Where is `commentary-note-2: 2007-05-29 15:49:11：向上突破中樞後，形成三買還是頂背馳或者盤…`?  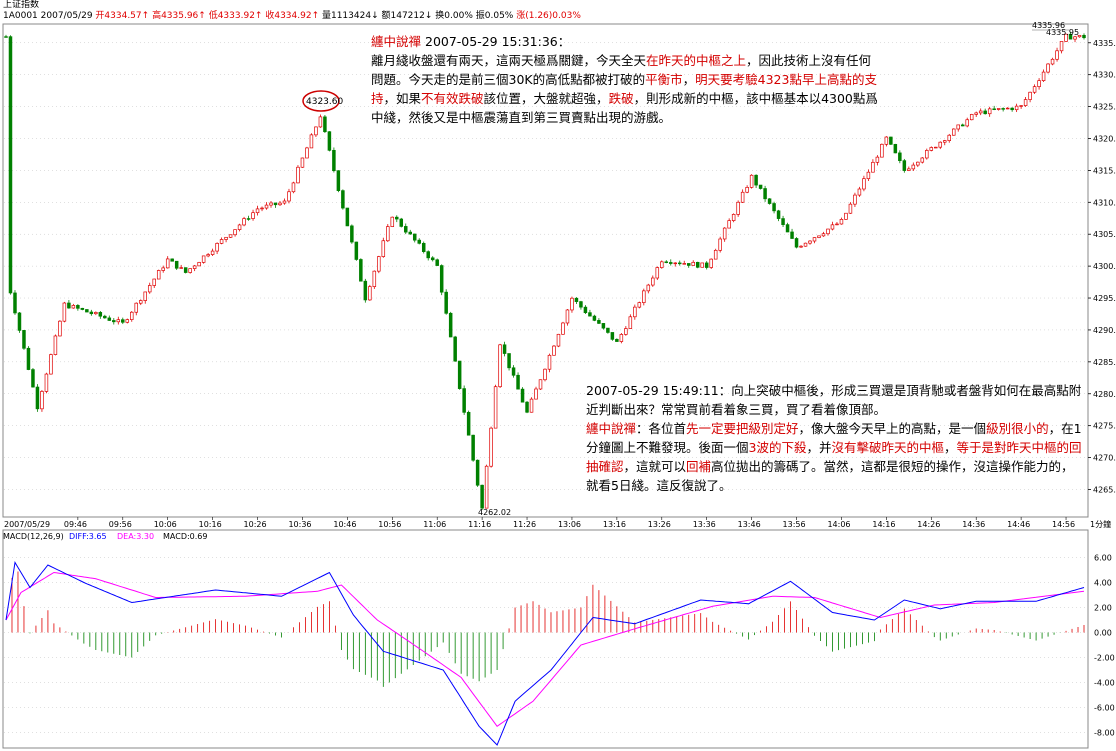
commentary-note-2: 2007-05-29 15:49:11：向上突破中樞後，形成三買還是頂背馳或者盤… is located at coordinates (836, 438).